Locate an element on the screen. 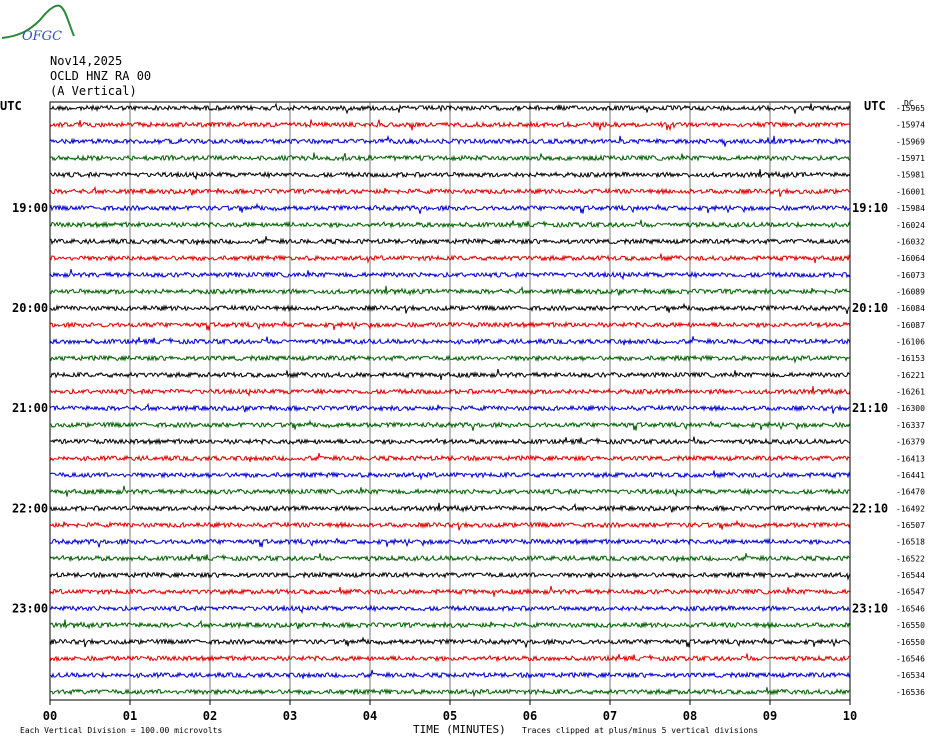  dc-offset-label: -16544 is located at coordinates (910, 575).